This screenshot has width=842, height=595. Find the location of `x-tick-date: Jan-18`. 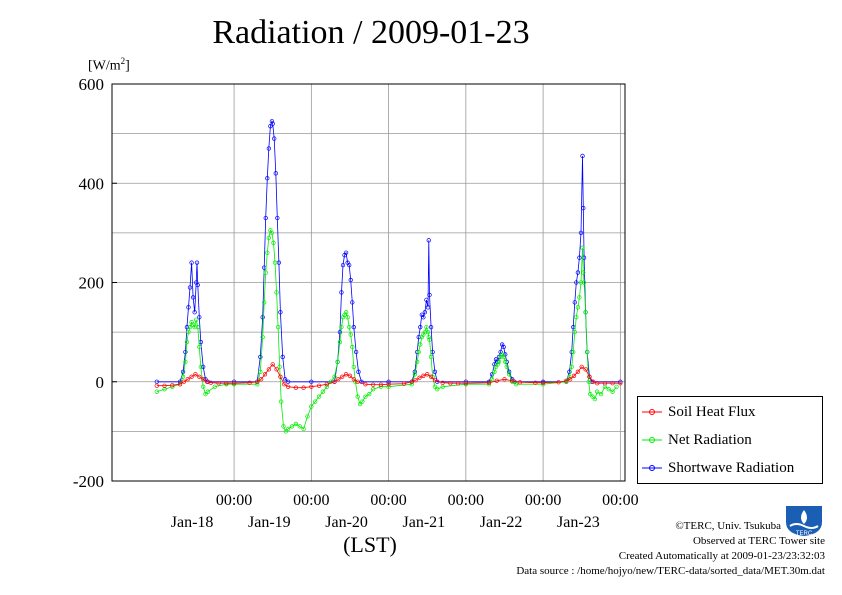

x-tick-date: Jan-18 is located at coordinates (192, 522).